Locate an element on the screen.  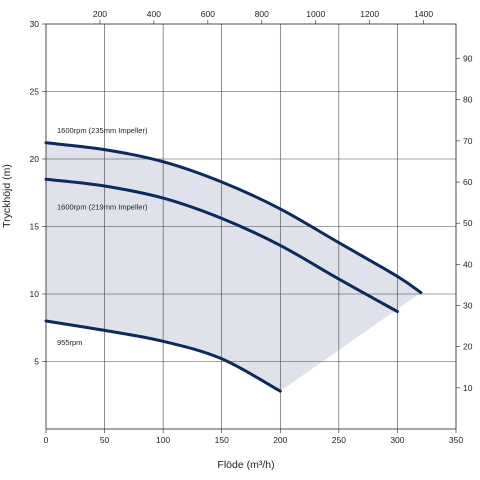
x-axis-title: Flöde (m³/h) is located at coordinates (245, 465).